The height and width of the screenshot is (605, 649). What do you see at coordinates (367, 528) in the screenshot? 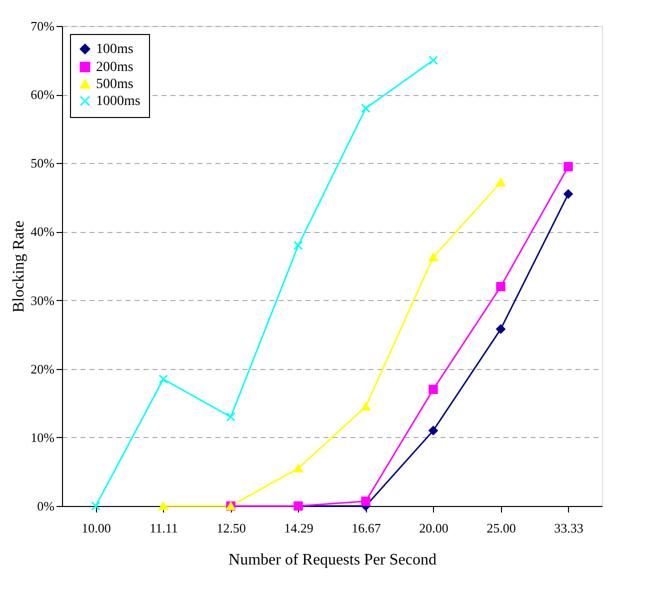
I see `x-tick-label: 16.67` at bounding box center [367, 528].